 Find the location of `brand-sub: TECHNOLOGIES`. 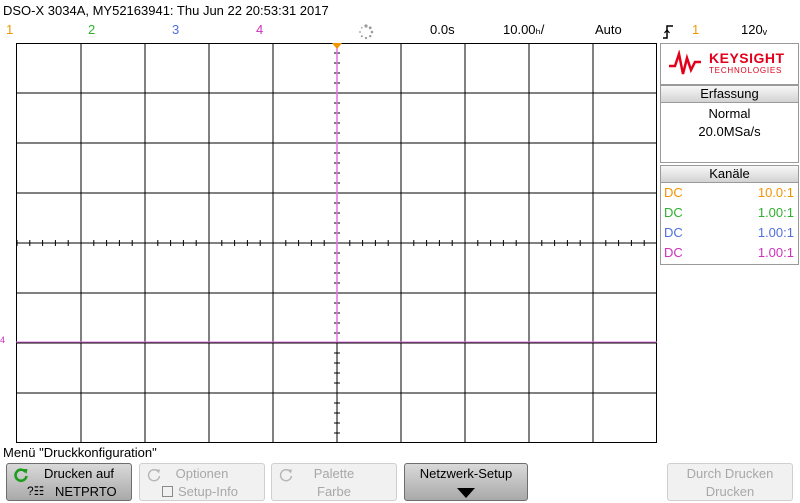

brand-sub: TECHNOLOGIES is located at coordinates (746, 70).